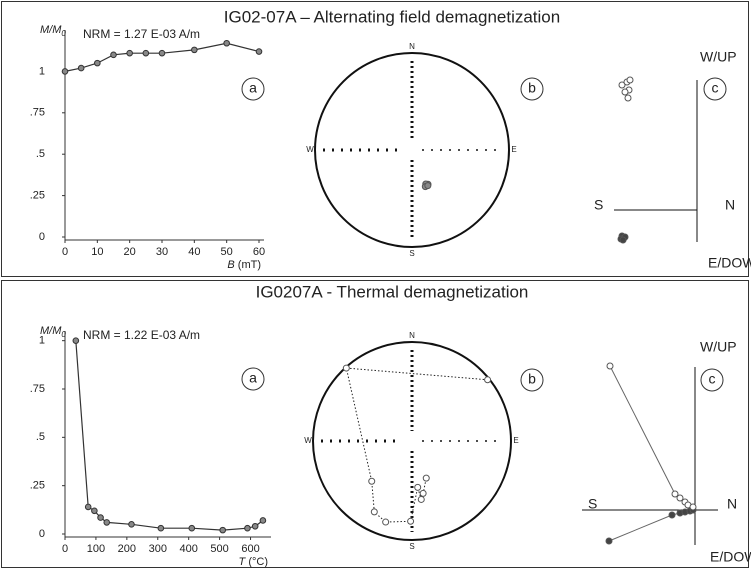 Image resolution: width=751 pixels, height=570 pixels. What do you see at coordinates (141, 34) in the screenshot?
I see `annotation: NRM = 1.27 E-03 A/m` at bounding box center [141, 34].